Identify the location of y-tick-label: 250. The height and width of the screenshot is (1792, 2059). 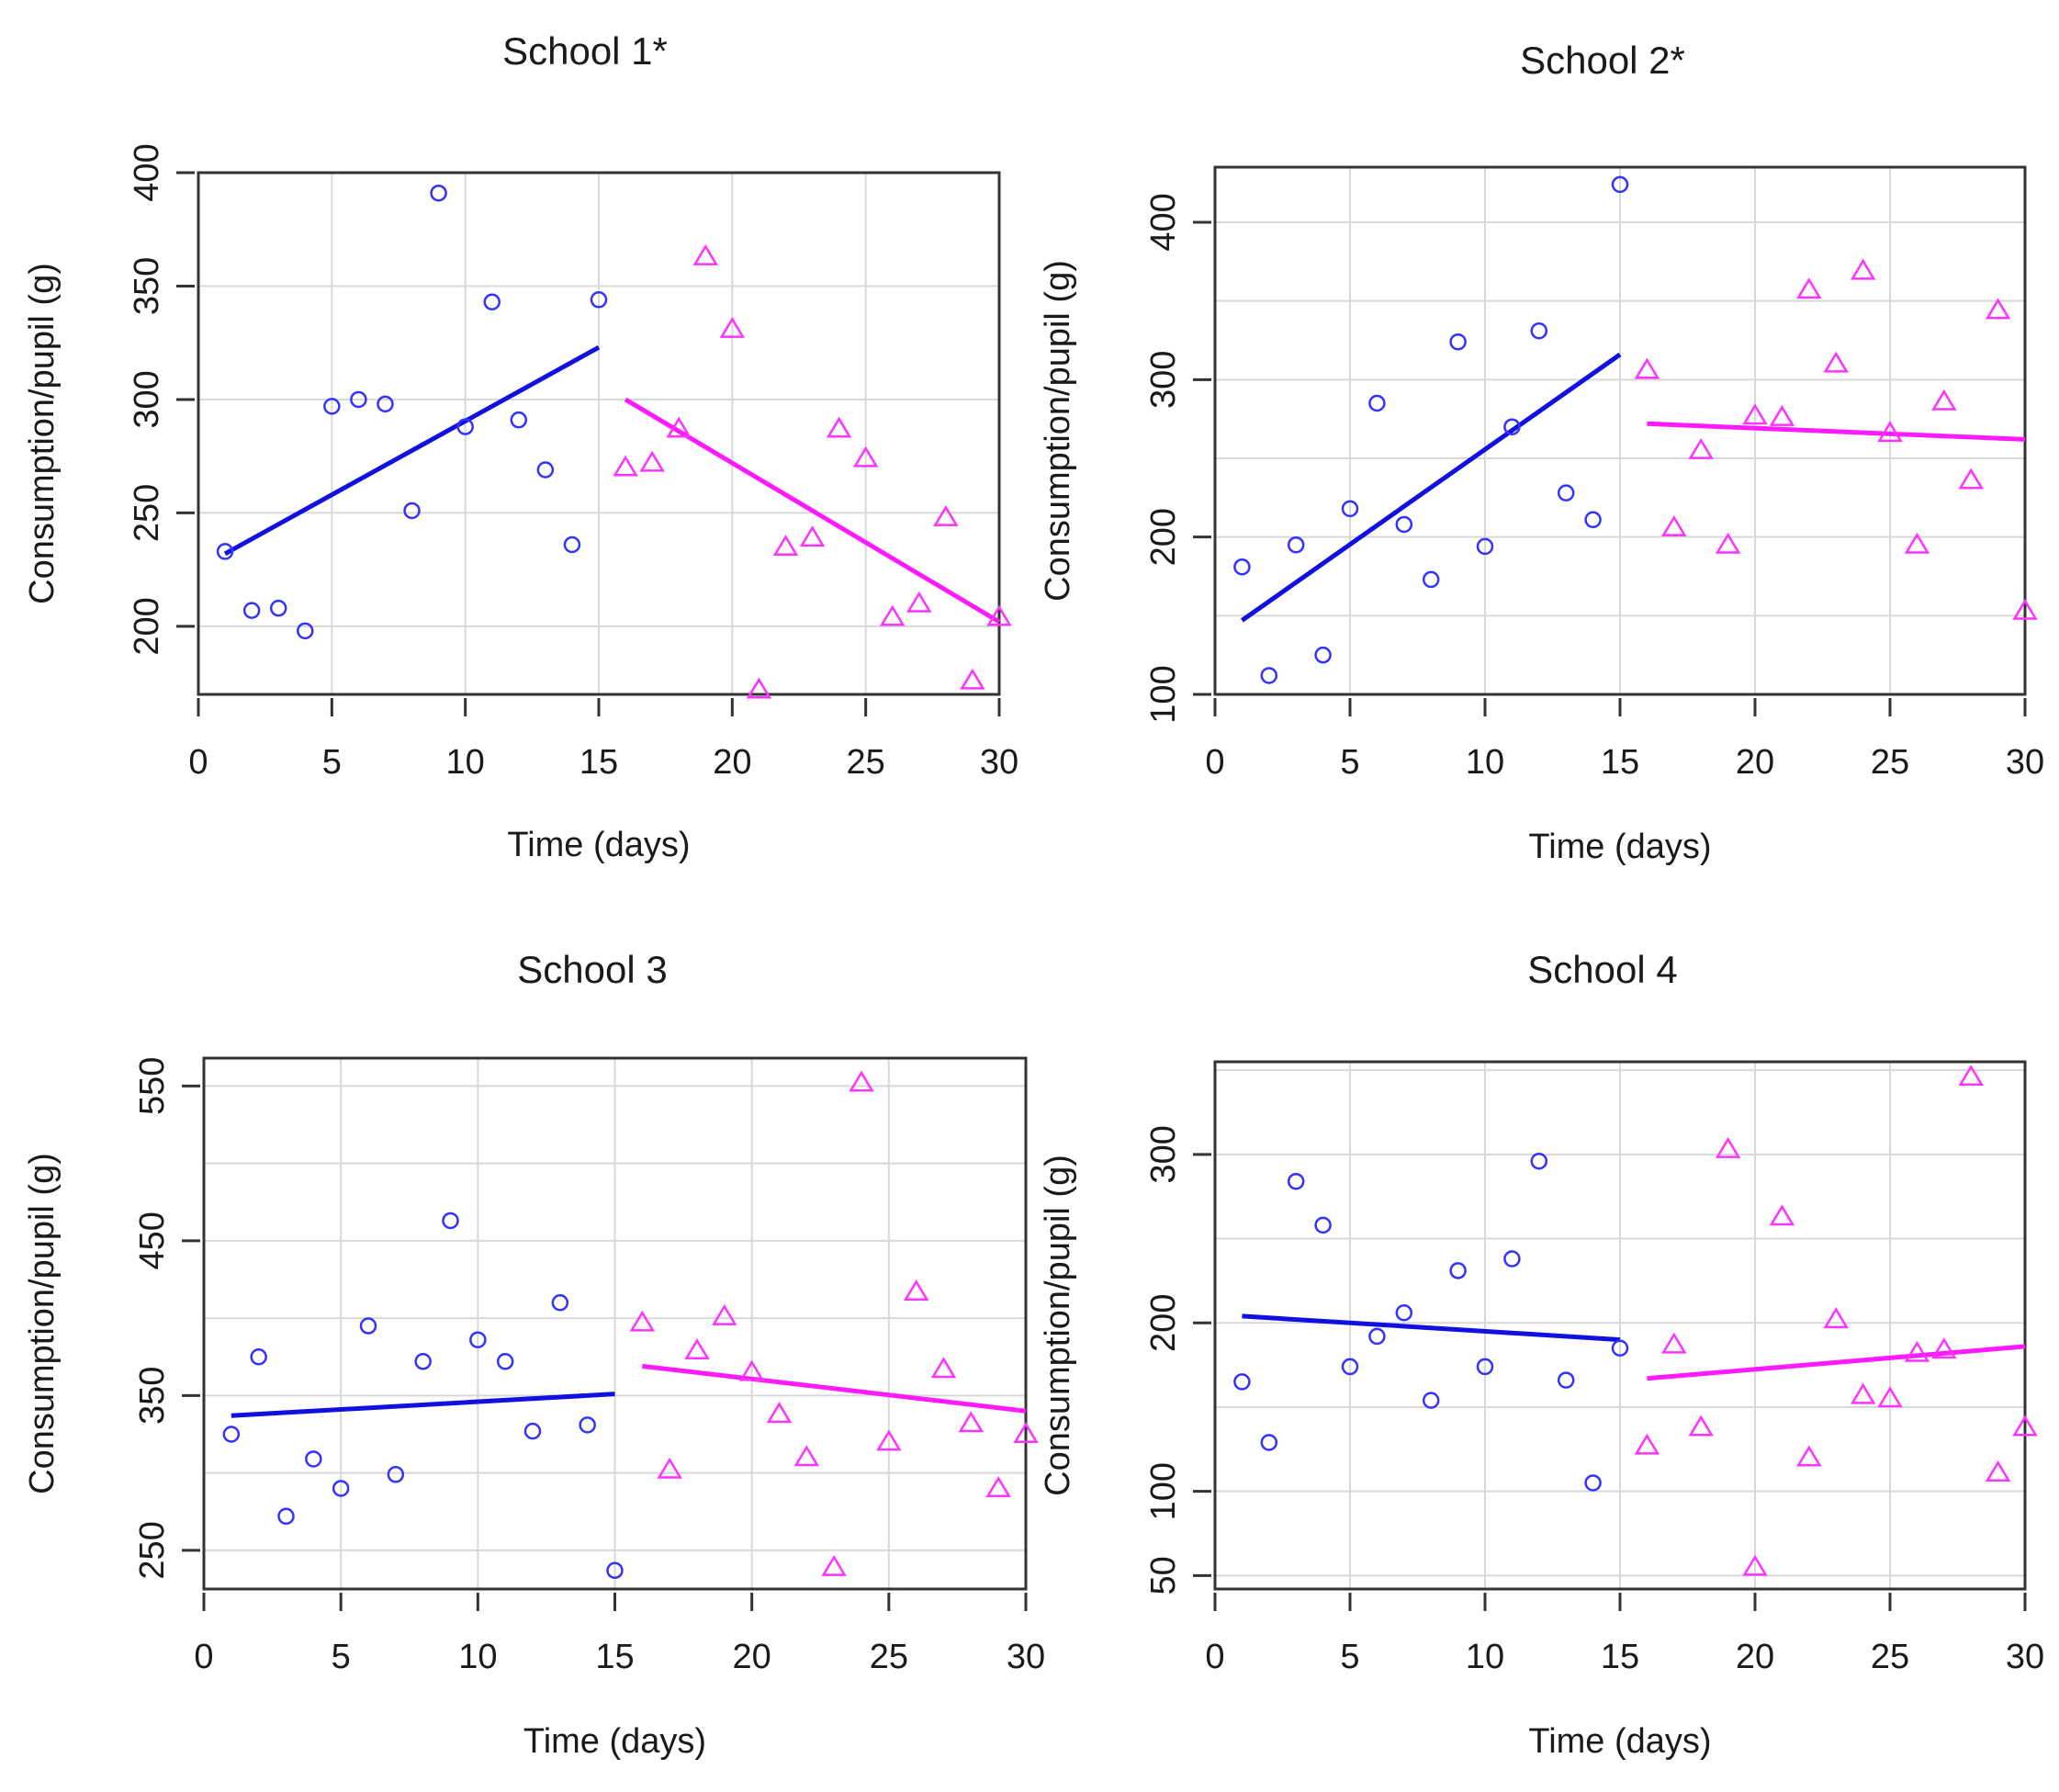
(152, 1550).